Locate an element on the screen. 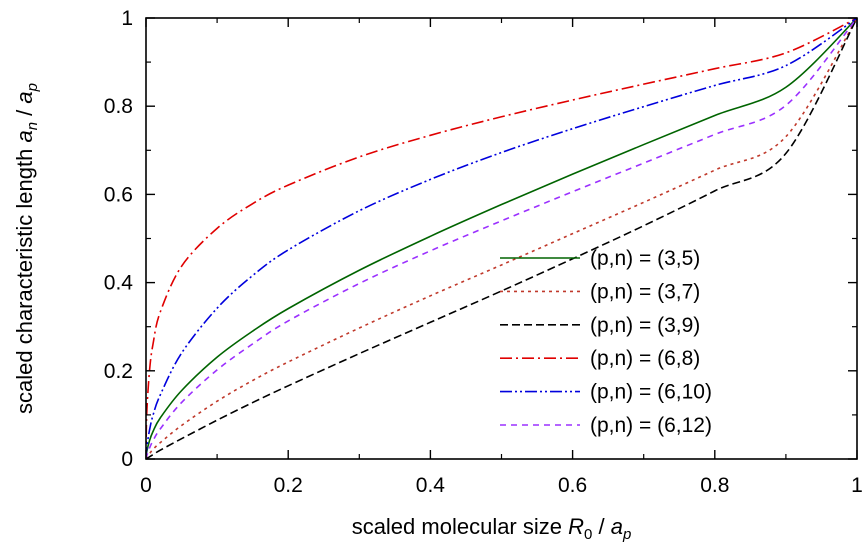  y-tick-label: 0.2 is located at coordinates (118, 371).